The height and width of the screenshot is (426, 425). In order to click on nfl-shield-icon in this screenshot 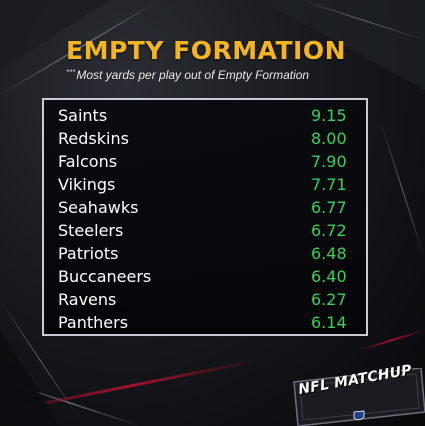, I will do `click(359, 415)`.